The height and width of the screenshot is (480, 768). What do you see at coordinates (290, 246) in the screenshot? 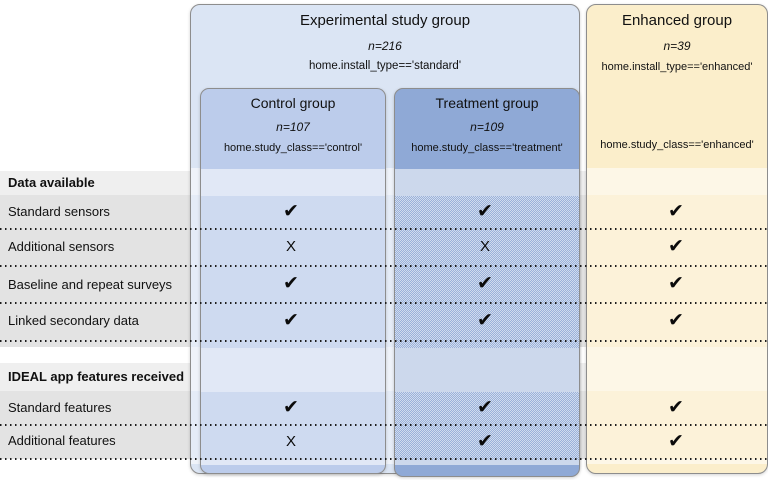
I see `mark-control-additional-sensors: X` at bounding box center [290, 246].